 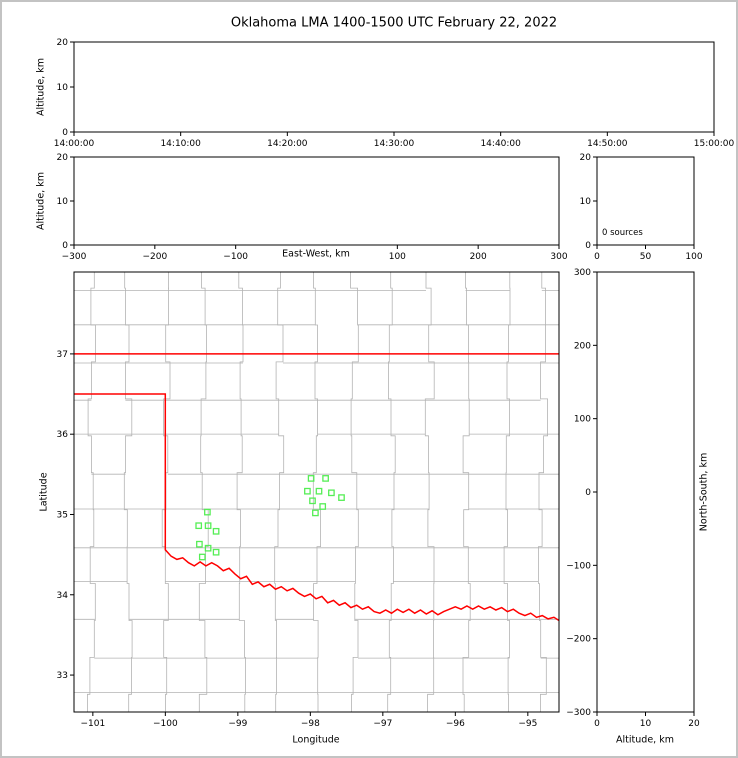 What do you see at coordinates (394, 87) in the screenshot?
I see `time-height-panel-frame` at bounding box center [394, 87].